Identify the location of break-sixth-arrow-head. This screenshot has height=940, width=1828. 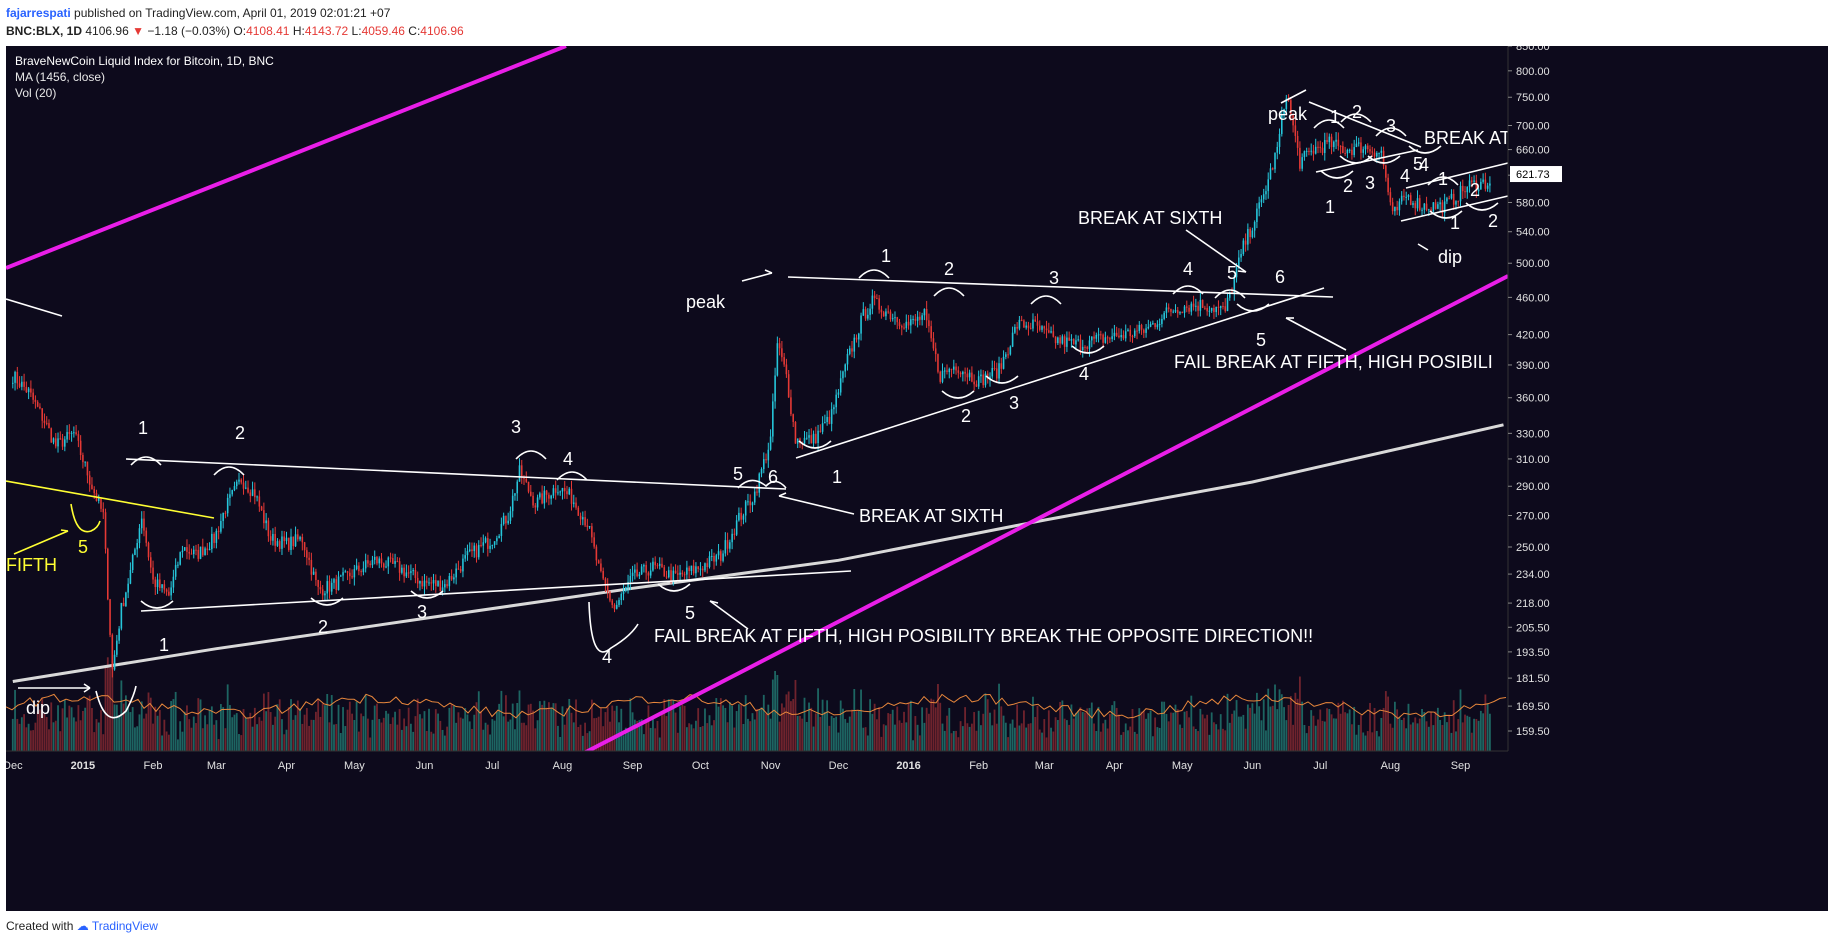
(782, 494).